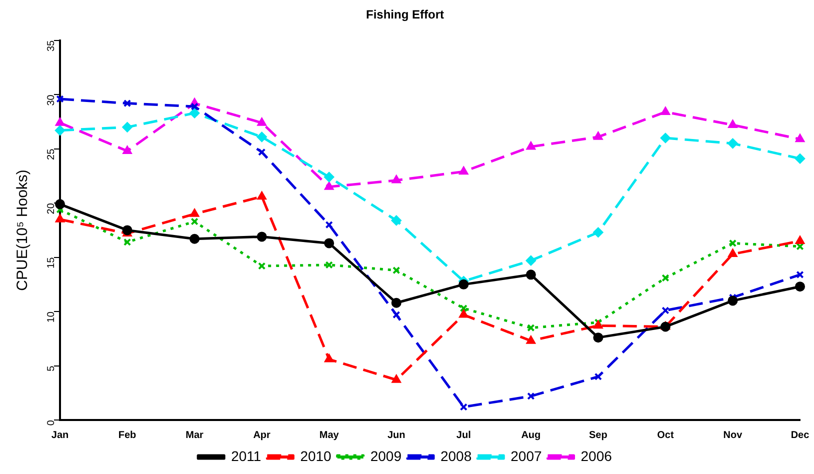 The height and width of the screenshot is (474, 814). What do you see at coordinates (316, 456) in the screenshot?
I see `legend-label: 2010` at bounding box center [316, 456].